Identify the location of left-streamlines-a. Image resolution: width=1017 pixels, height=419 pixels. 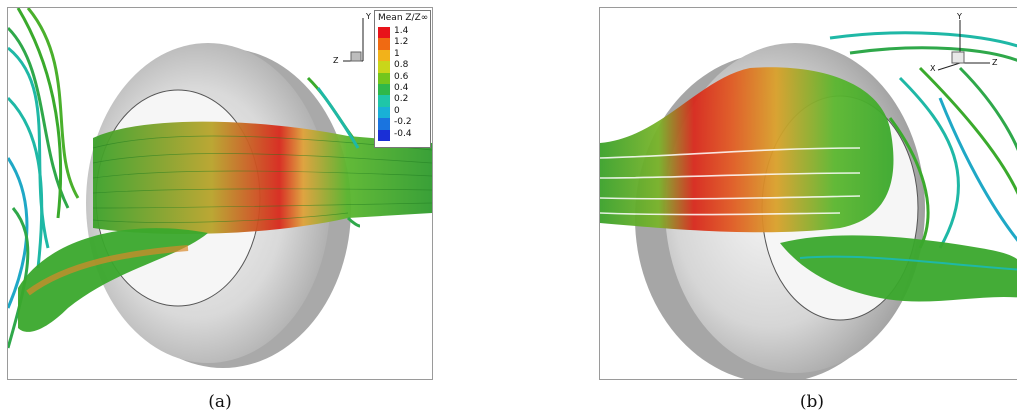
(44, 178).